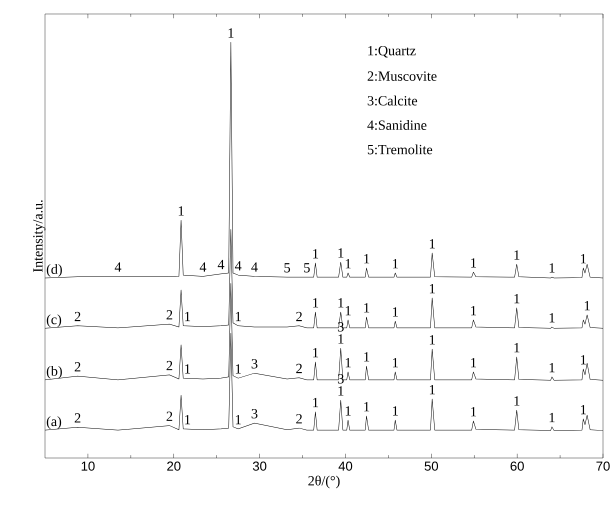 The width and height of the screenshot is (612, 515). I want to click on x-tick-label: 50, so click(431, 466).